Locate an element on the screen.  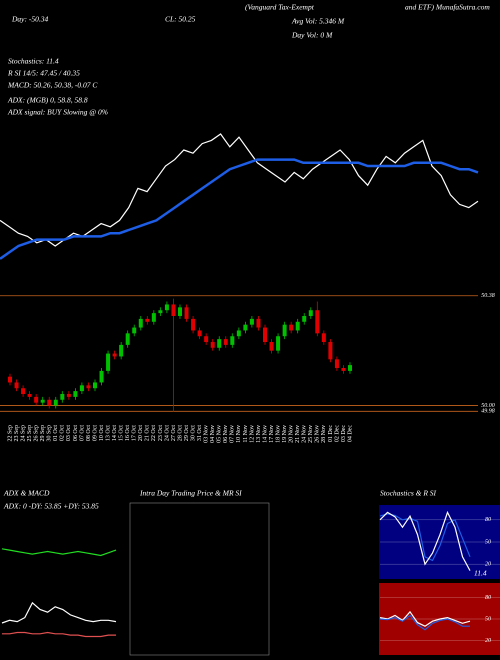
y-tick-label: 50.38 is located at coordinates (488, 296).